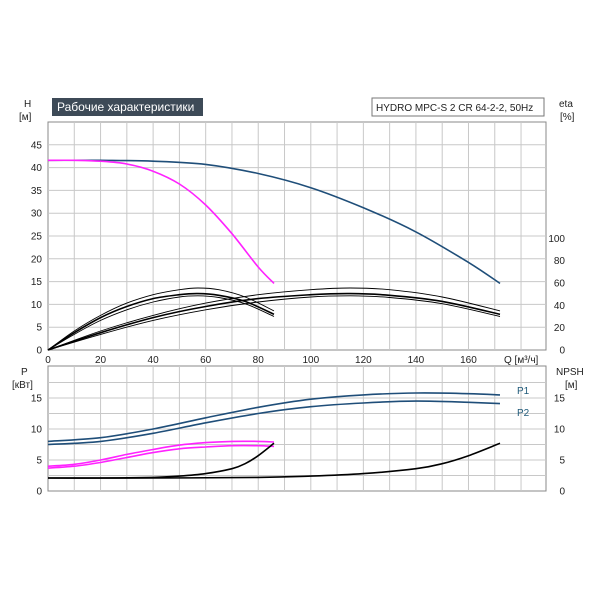 This screenshot has width=600, height=600. I want to click on series-line-eta-1-pump-lower, so click(161, 323).